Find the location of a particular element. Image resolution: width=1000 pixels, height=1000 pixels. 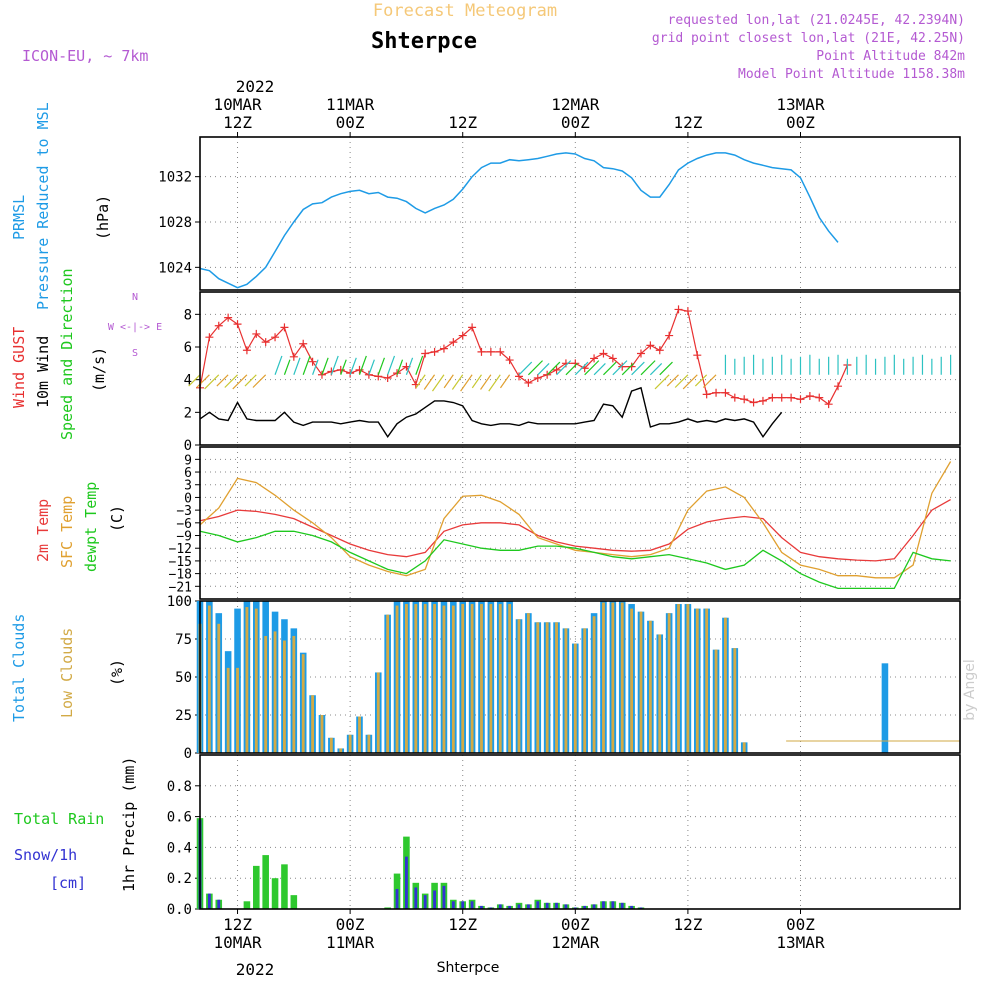

temp-labels: 2m Temp SFC Temp dewpt Temp (C) is located at coordinates (80, 527).